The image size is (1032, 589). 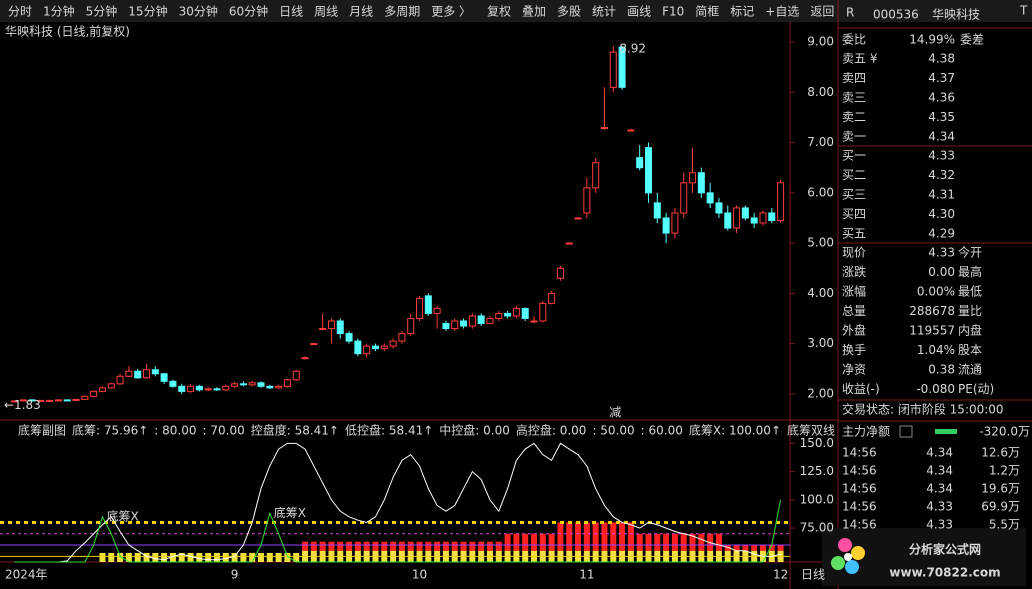 What do you see at coordinates (822, 12) in the screenshot?
I see `toolbar-button: 返回` at bounding box center [822, 12].